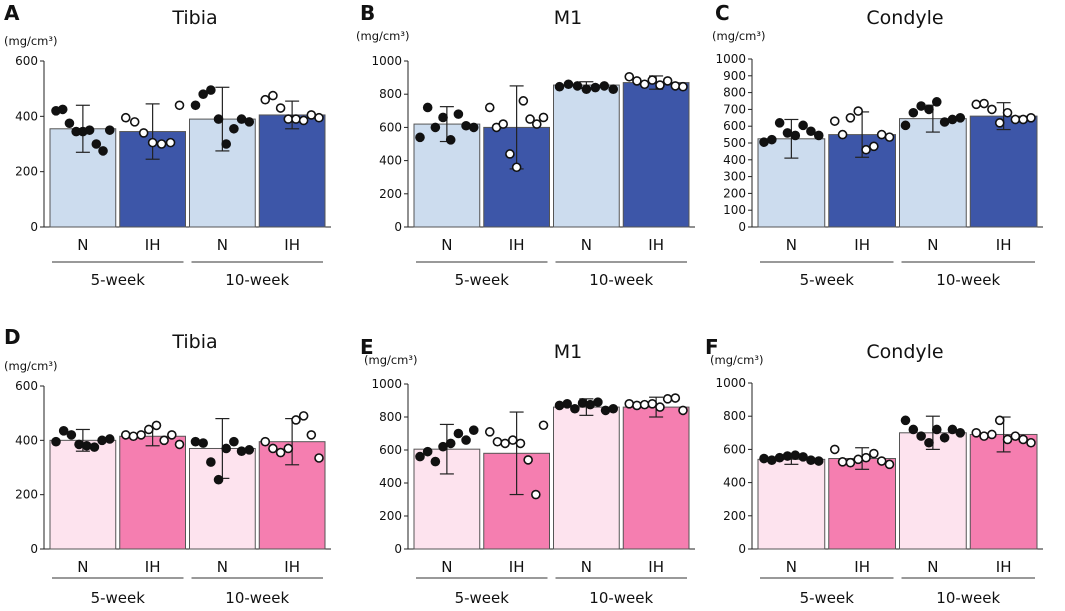  Describe the element at coordinates (734, 109) in the screenshot. I see `y-tick-label: 700` at that location.